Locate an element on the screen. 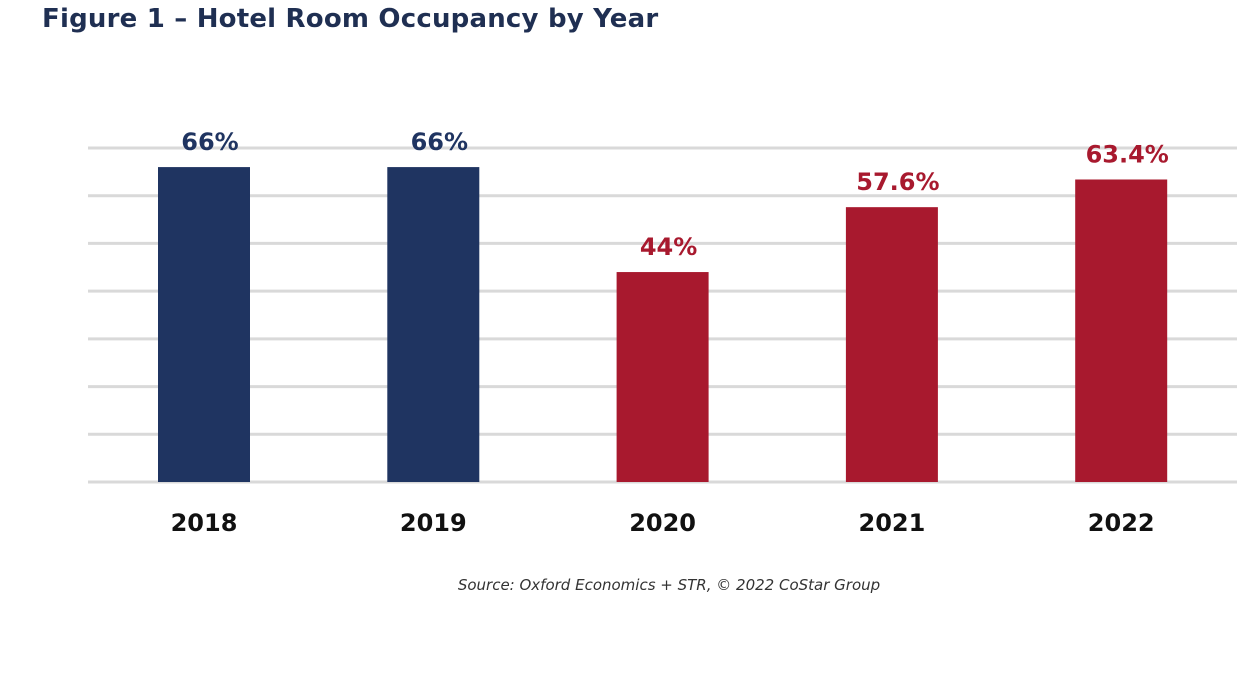 The width and height of the screenshot is (1245, 700). bar-2020 is located at coordinates (662, 377).